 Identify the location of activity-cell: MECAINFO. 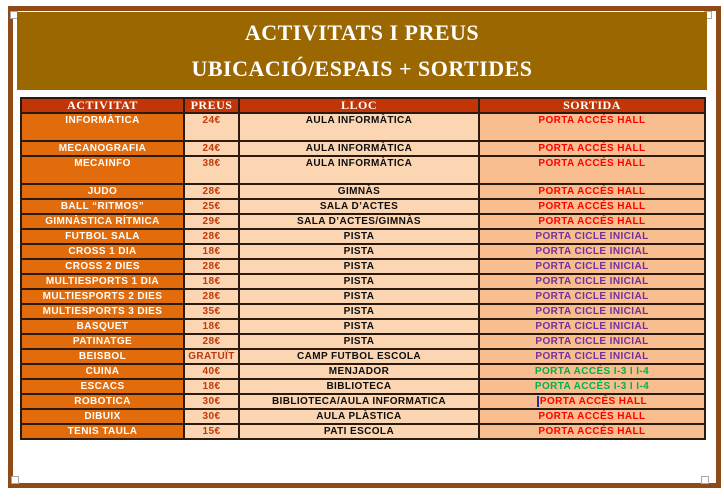
(102, 170).